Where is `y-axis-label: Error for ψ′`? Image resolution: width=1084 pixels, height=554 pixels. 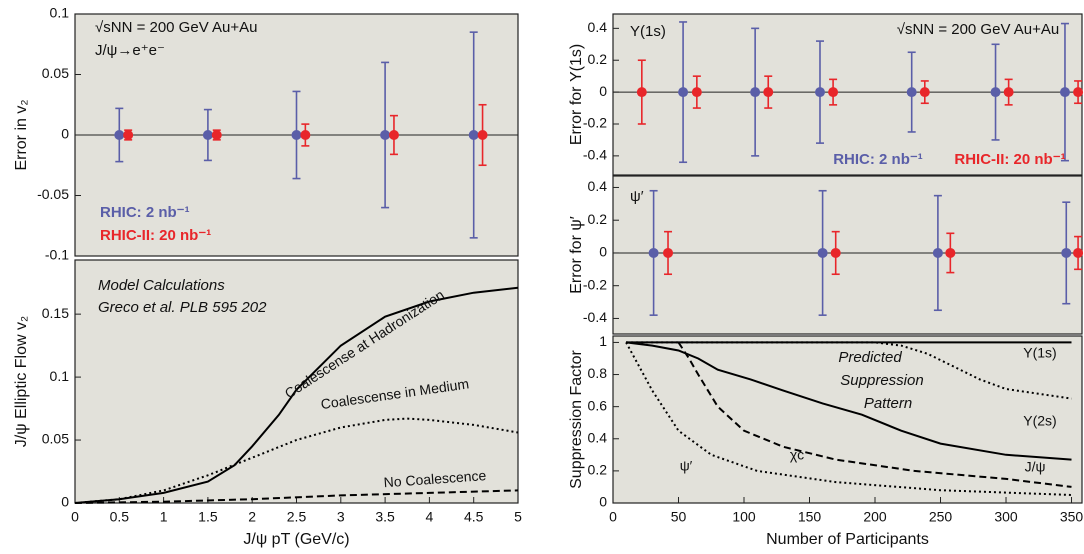 y-axis-label: Error for ψ′ is located at coordinates (576, 255).